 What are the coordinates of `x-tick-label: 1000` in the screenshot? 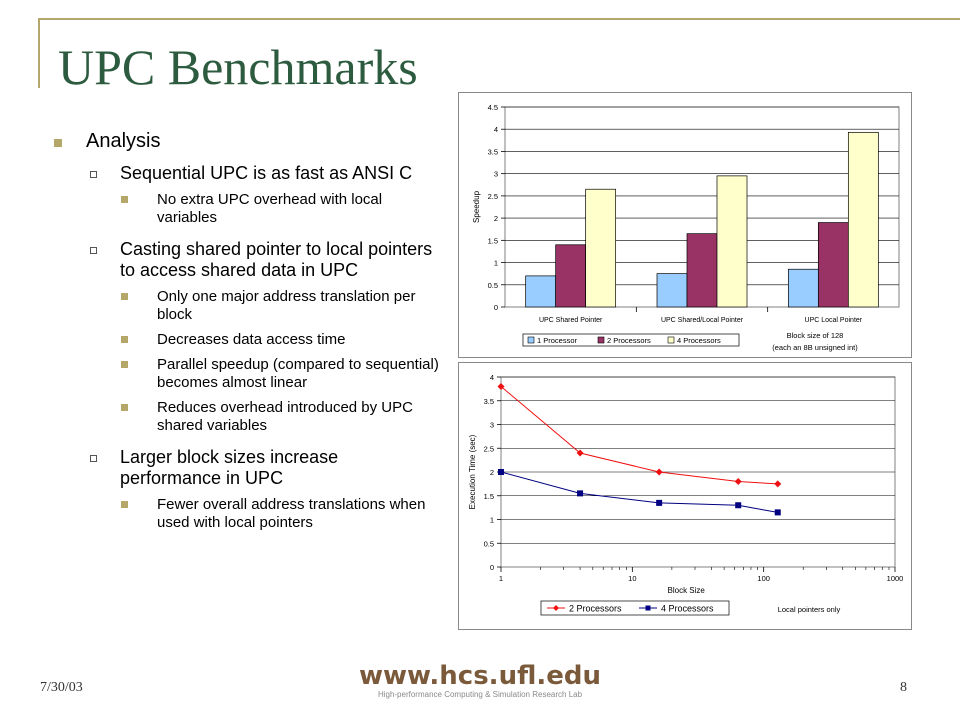 It's located at (895, 578).